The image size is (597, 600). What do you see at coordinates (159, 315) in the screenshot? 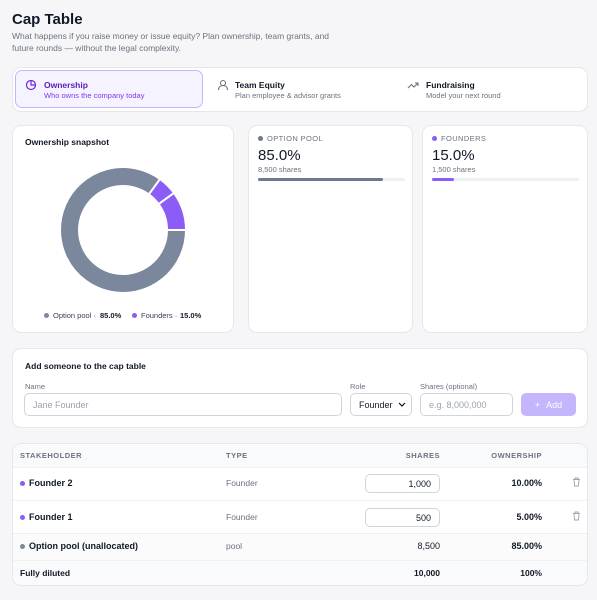
I see `legend-label: Founders ·` at bounding box center [159, 315].